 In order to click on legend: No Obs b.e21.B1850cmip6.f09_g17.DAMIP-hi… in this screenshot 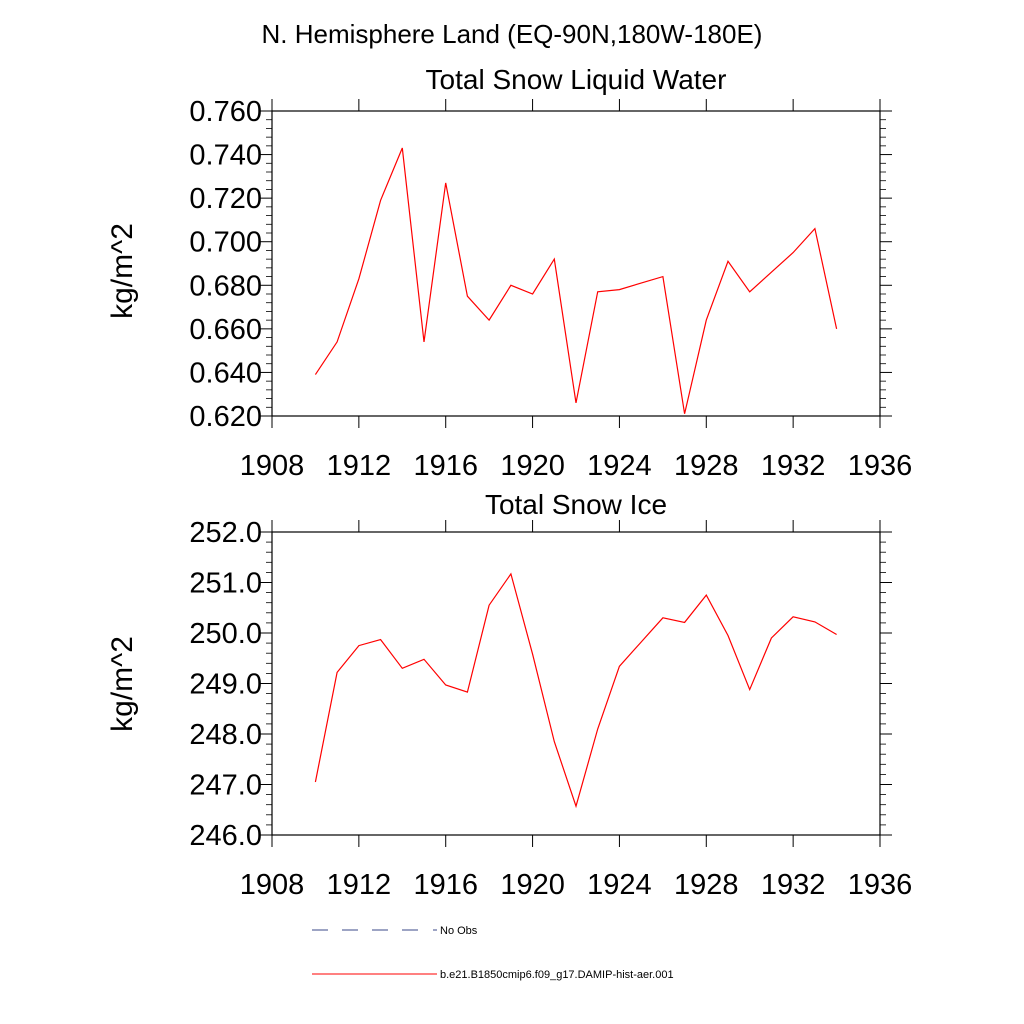, I will do `click(493, 953)`.